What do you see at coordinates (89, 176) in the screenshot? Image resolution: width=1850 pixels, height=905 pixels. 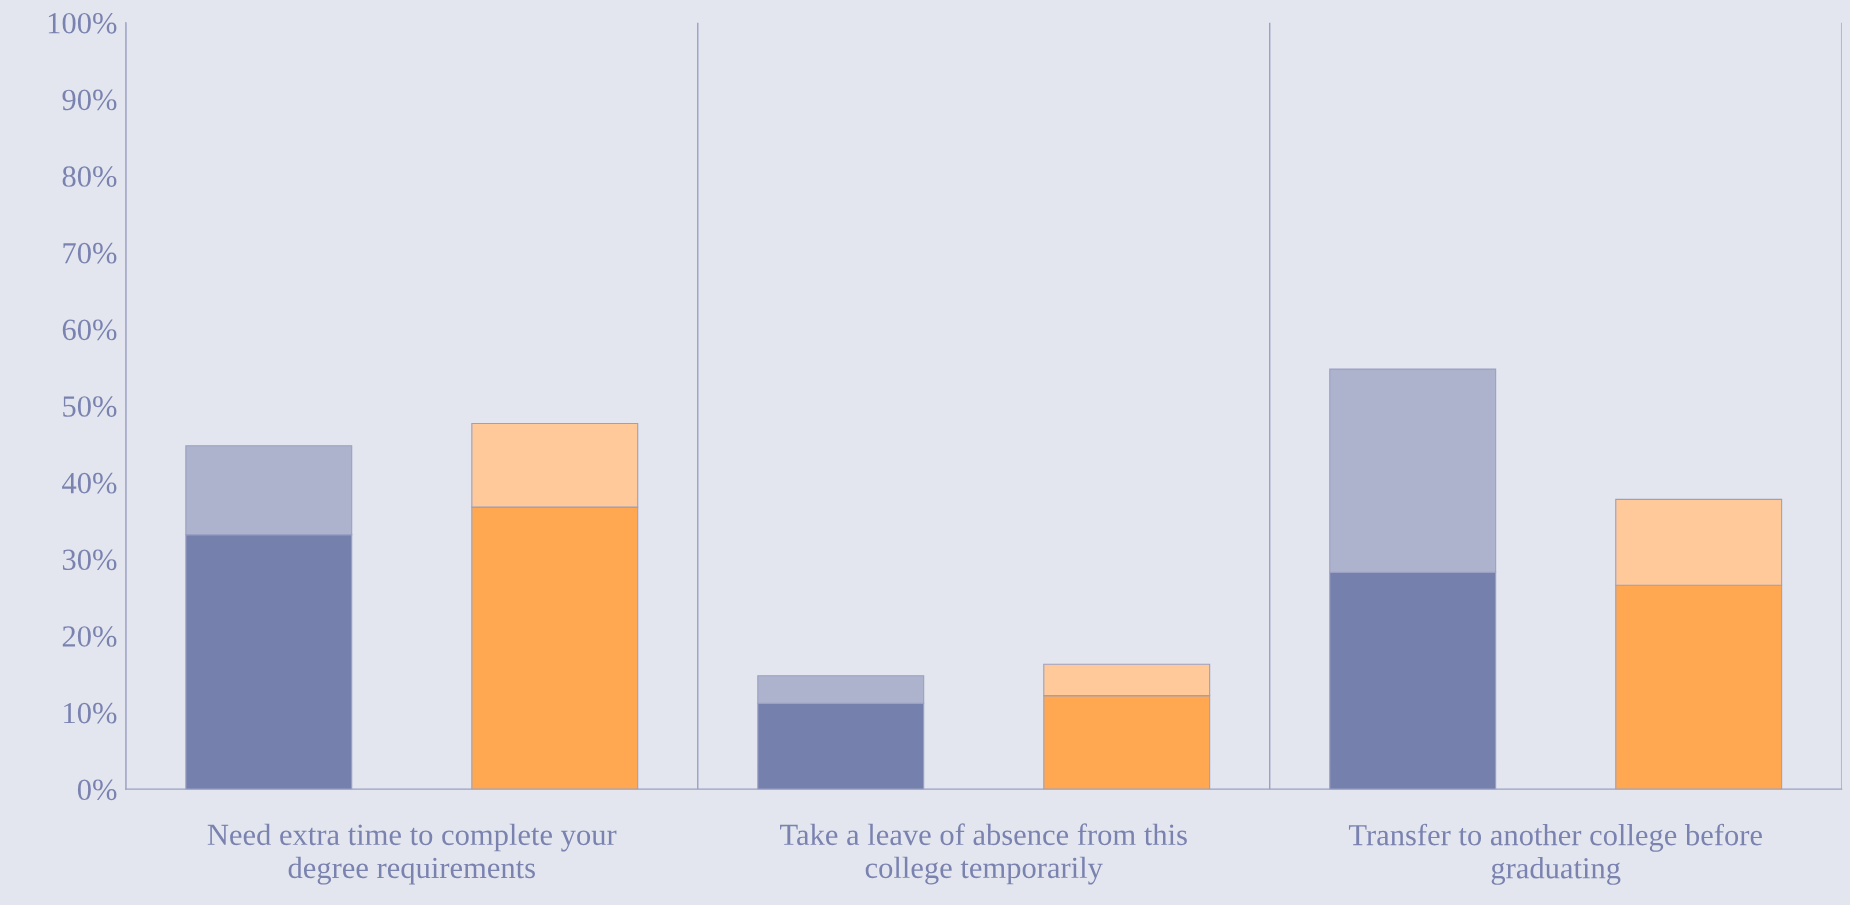 I see `y-tick-label: 80%` at bounding box center [89, 176].